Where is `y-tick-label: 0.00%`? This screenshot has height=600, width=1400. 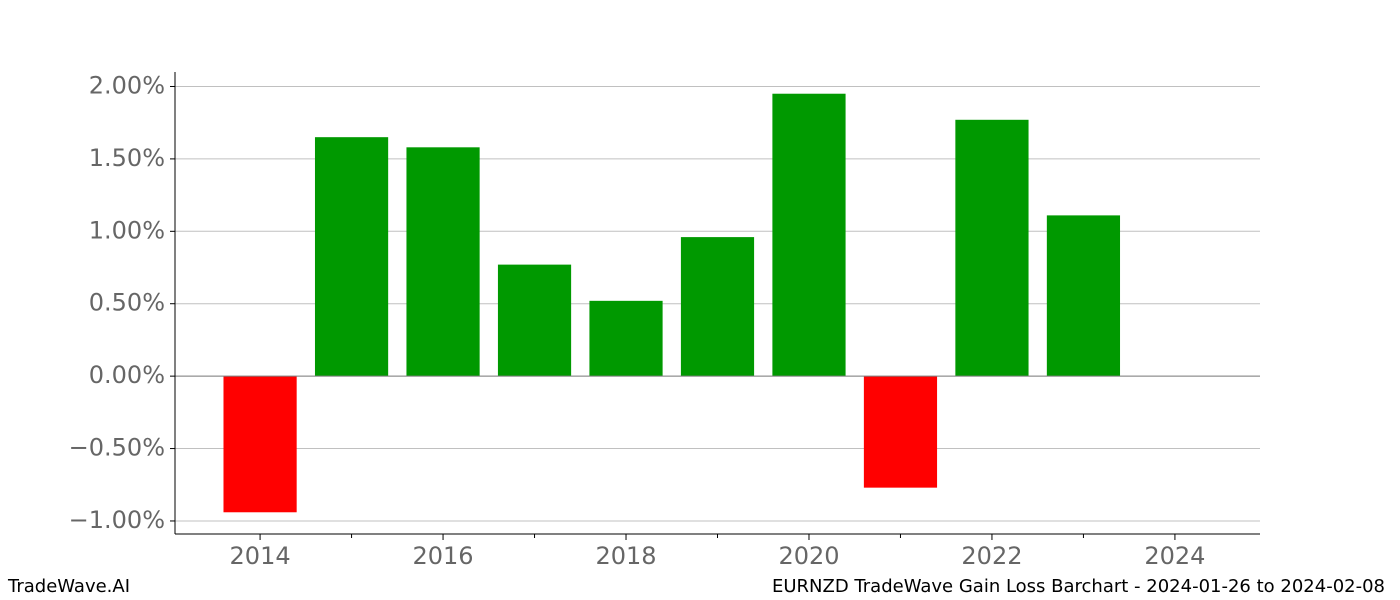
y-tick-label: 0.00% is located at coordinates (127, 375).